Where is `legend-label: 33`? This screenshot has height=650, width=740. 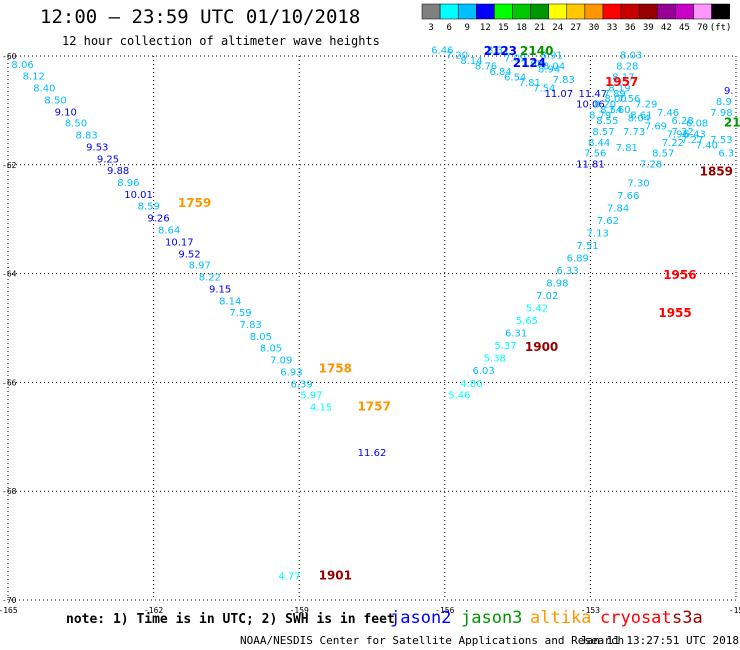
legend-label: 33 is located at coordinates (612, 28).